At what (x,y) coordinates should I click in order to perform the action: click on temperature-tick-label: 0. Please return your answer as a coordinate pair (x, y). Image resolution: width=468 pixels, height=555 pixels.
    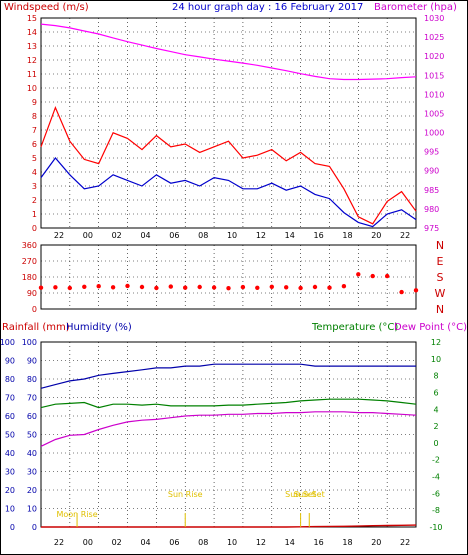
    Looking at the image, I should click on (435, 443).